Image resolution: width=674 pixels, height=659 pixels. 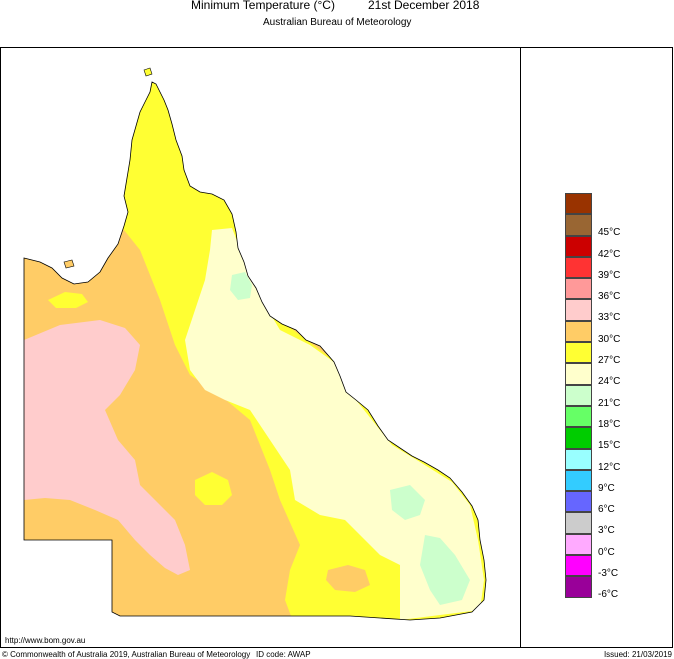 I want to click on legend-label: 30°C, so click(x=609, y=339).